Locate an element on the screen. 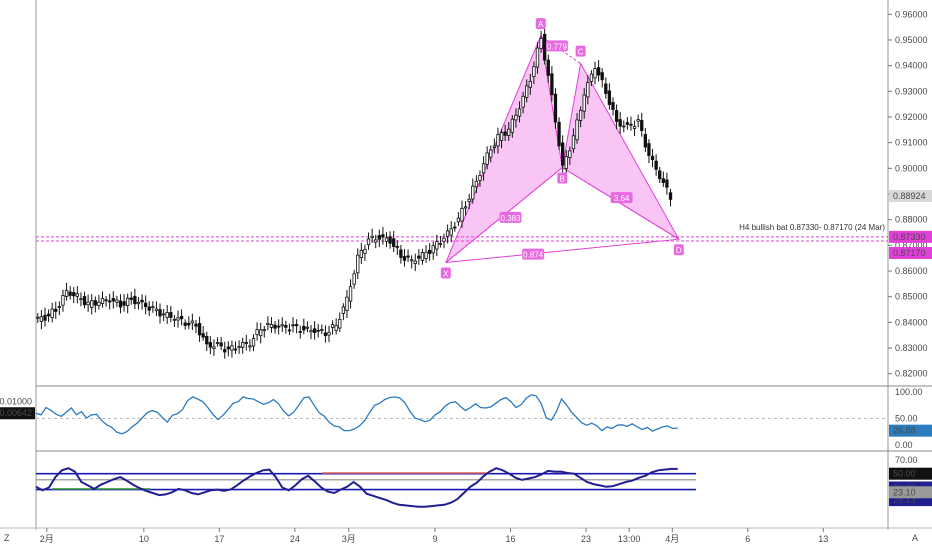 The image size is (932, 555). pattern-line-ac is located at coordinates (560, 49).